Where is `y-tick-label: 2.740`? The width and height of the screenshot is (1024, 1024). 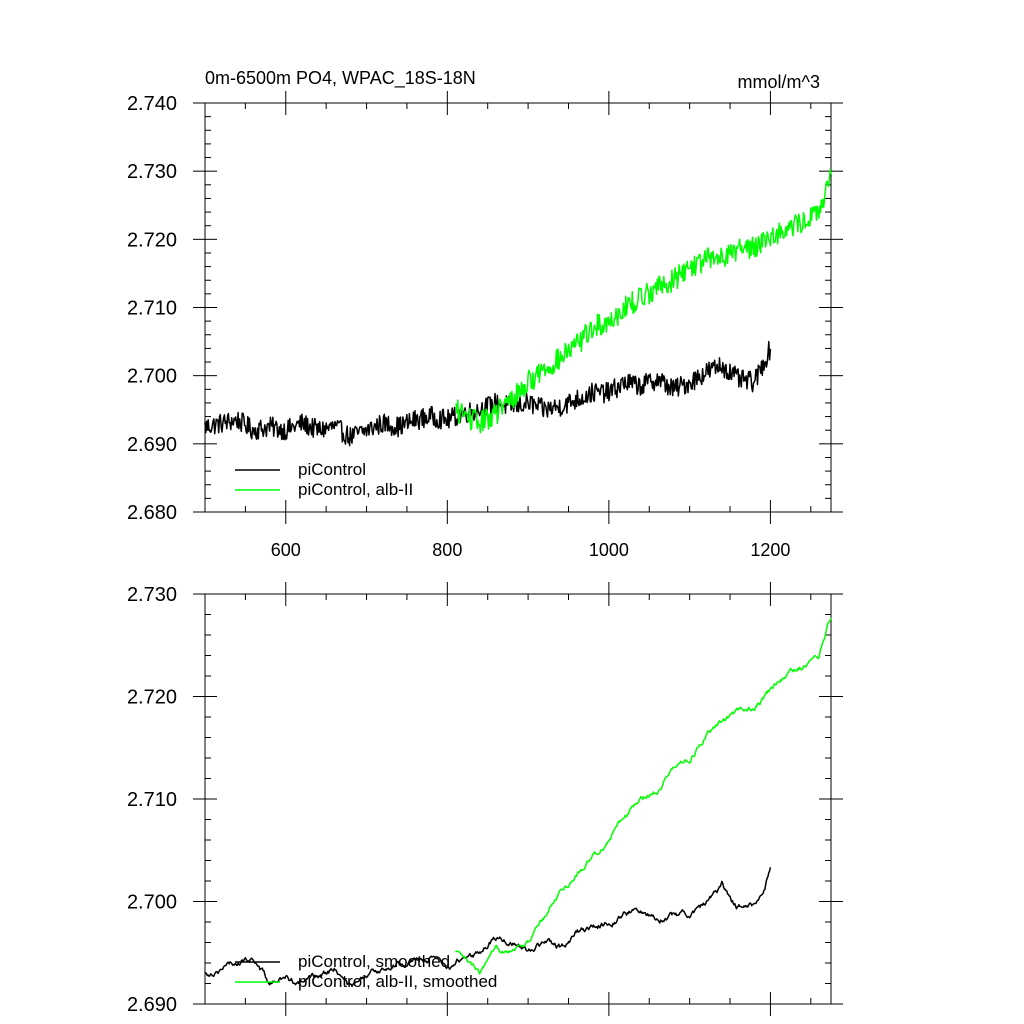 y-tick-label: 2.740 is located at coordinates (152, 104).